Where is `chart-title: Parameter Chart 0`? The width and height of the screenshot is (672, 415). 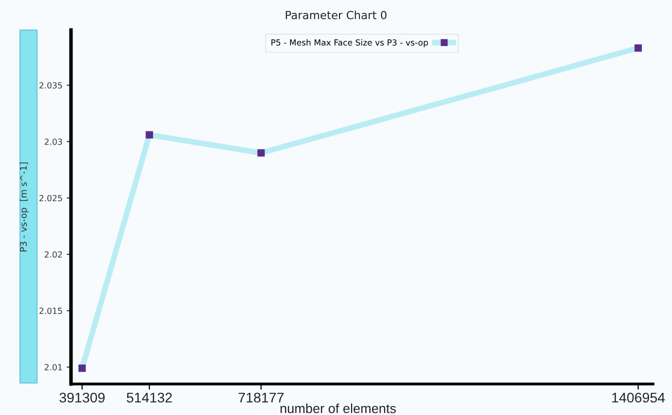
chart-title: Parameter Chart 0 is located at coordinates (336, 15).